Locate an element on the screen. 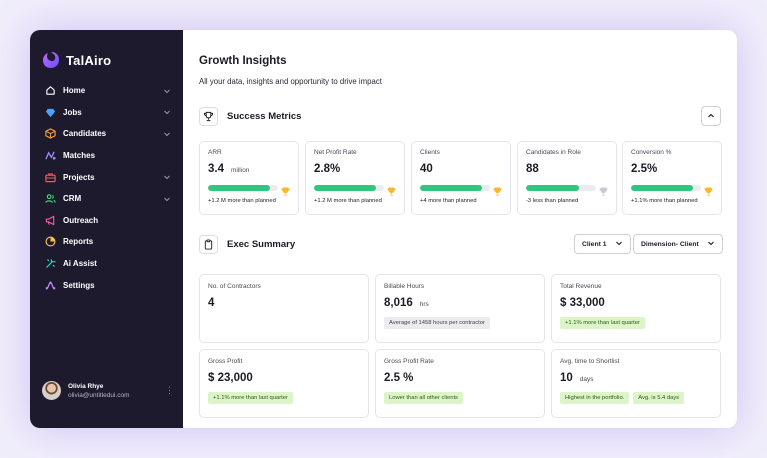 This screenshot has width=767, height=458. dimension-filter-dropdown: Dimension- Client is located at coordinates (678, 244).